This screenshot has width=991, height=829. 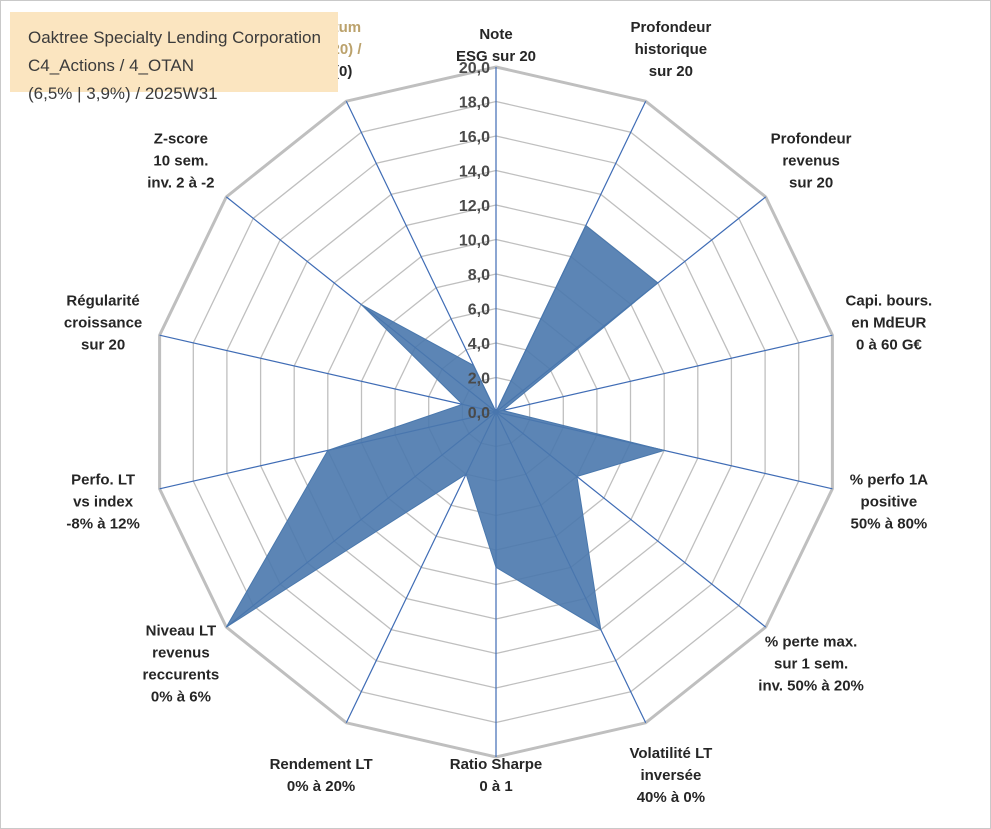 I want to click on axis-label-line: 10 sem., so click(x=180, y=161).